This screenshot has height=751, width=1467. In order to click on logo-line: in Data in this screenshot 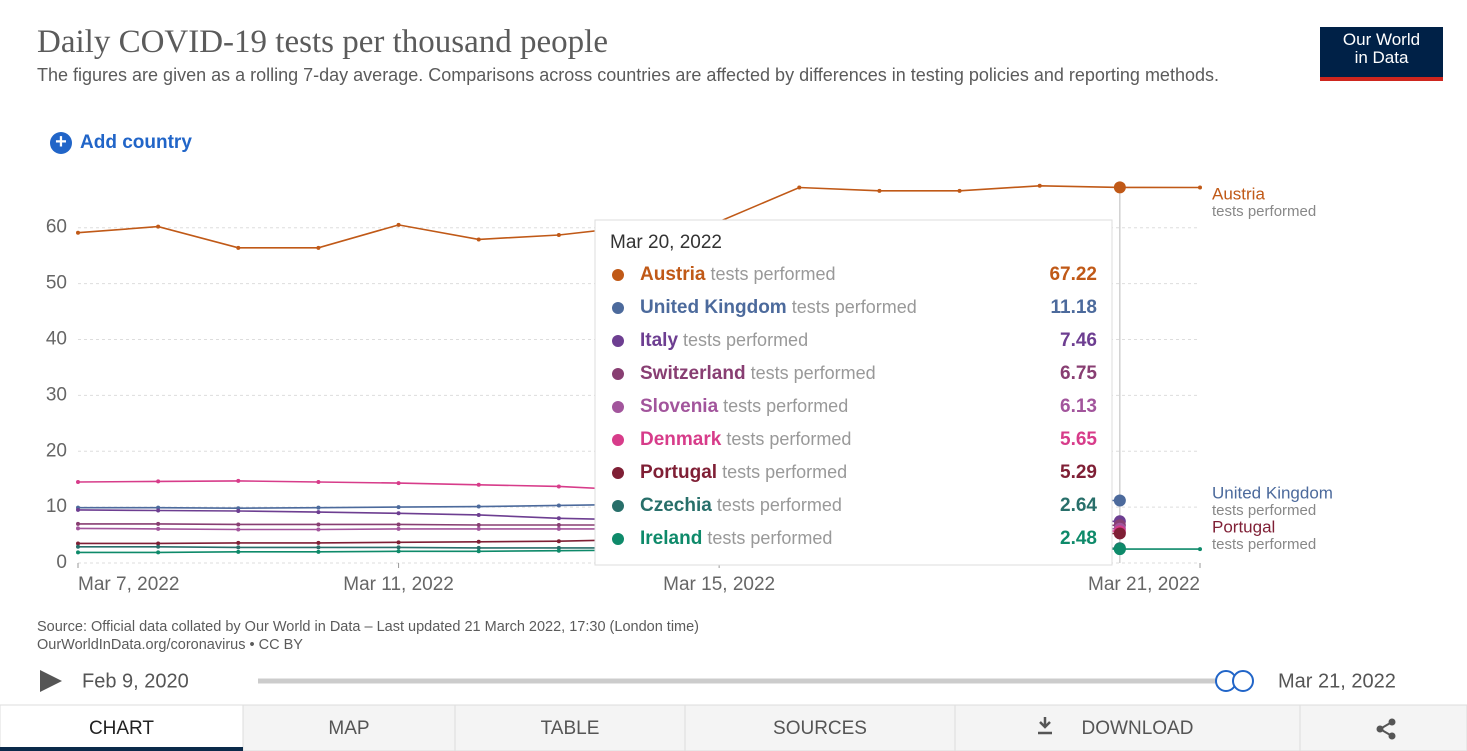, I will do `click(1381, 57)`.